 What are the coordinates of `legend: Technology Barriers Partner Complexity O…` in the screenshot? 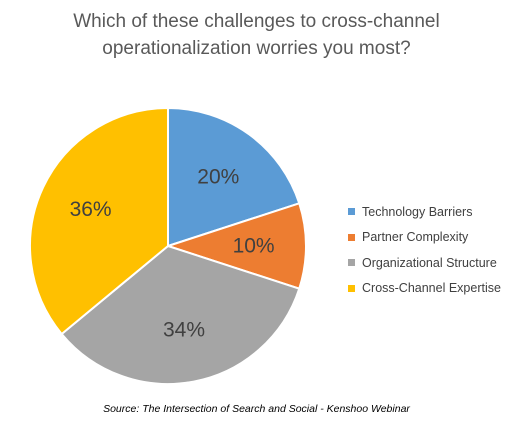 It's located at (424, 250).